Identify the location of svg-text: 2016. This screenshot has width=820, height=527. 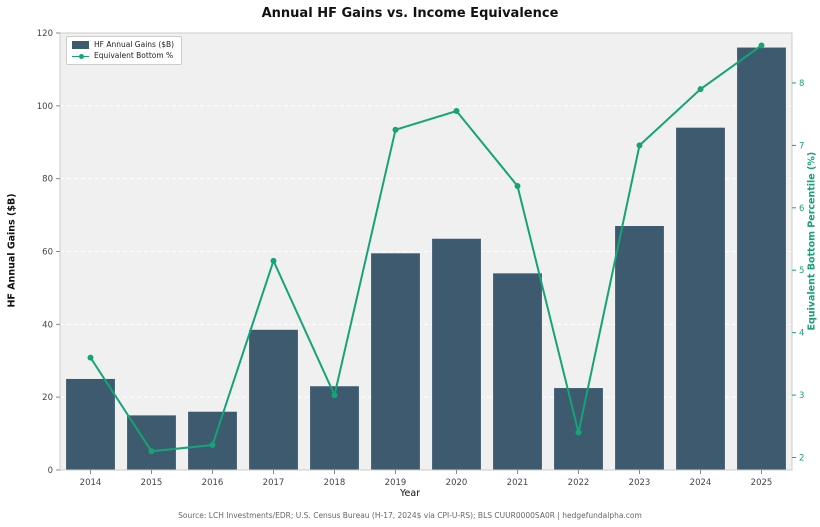
(213, 483).